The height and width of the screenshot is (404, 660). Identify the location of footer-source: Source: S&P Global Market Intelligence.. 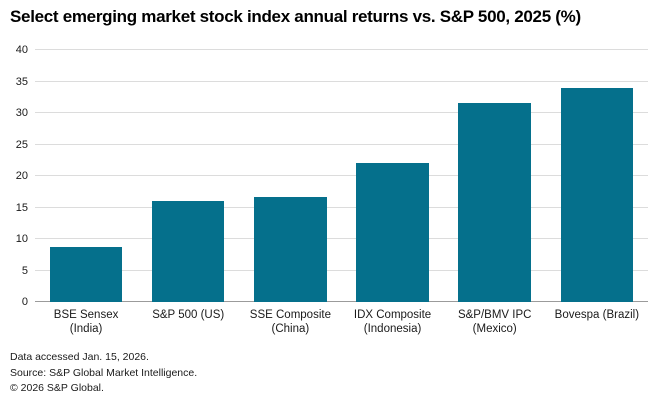
(104, 372).